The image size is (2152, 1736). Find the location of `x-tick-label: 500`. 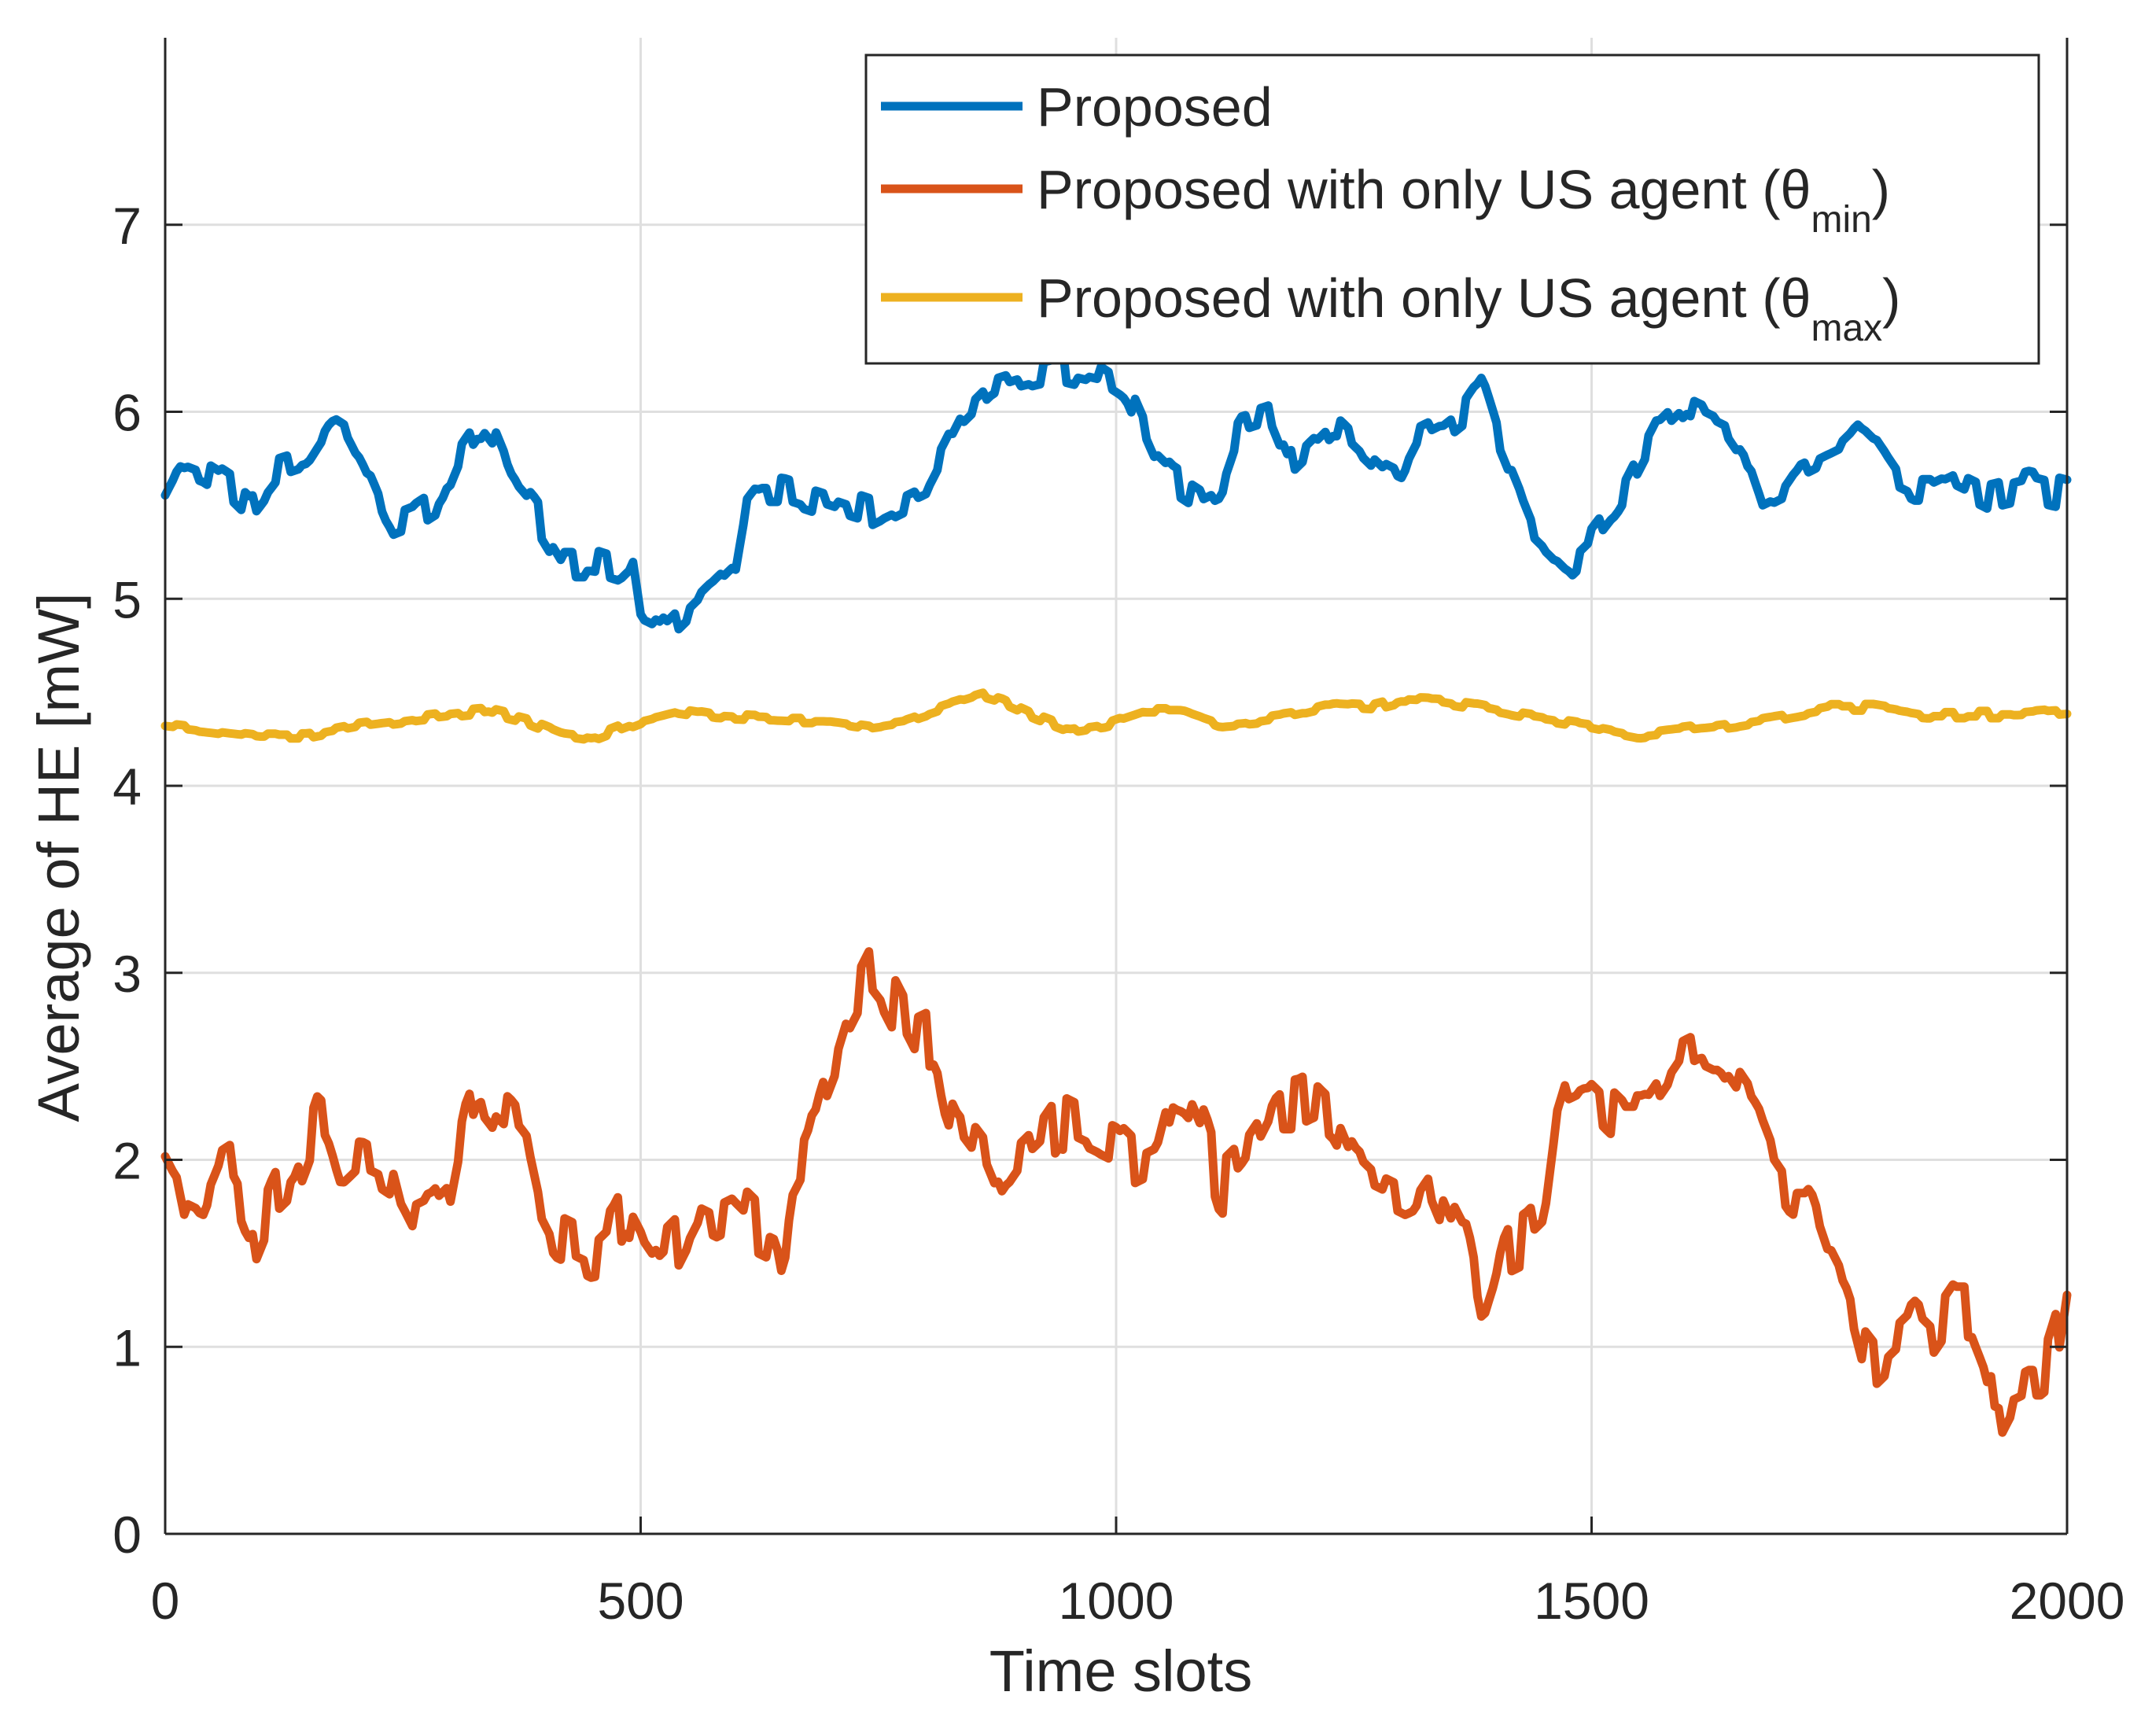

x-tick-label: 500 is located at coordinates (641, 1601).